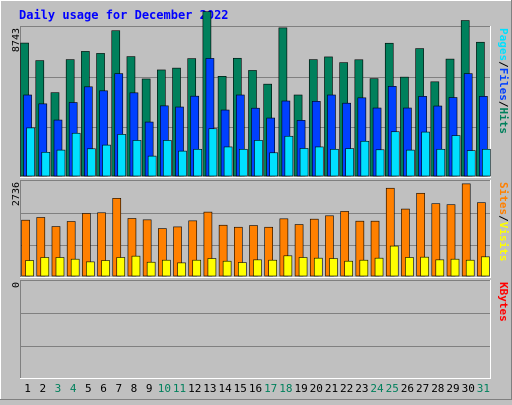  Describe the element at coordinates (240, 388) in the screenshot. I see `day-label-15: 15` at that location.